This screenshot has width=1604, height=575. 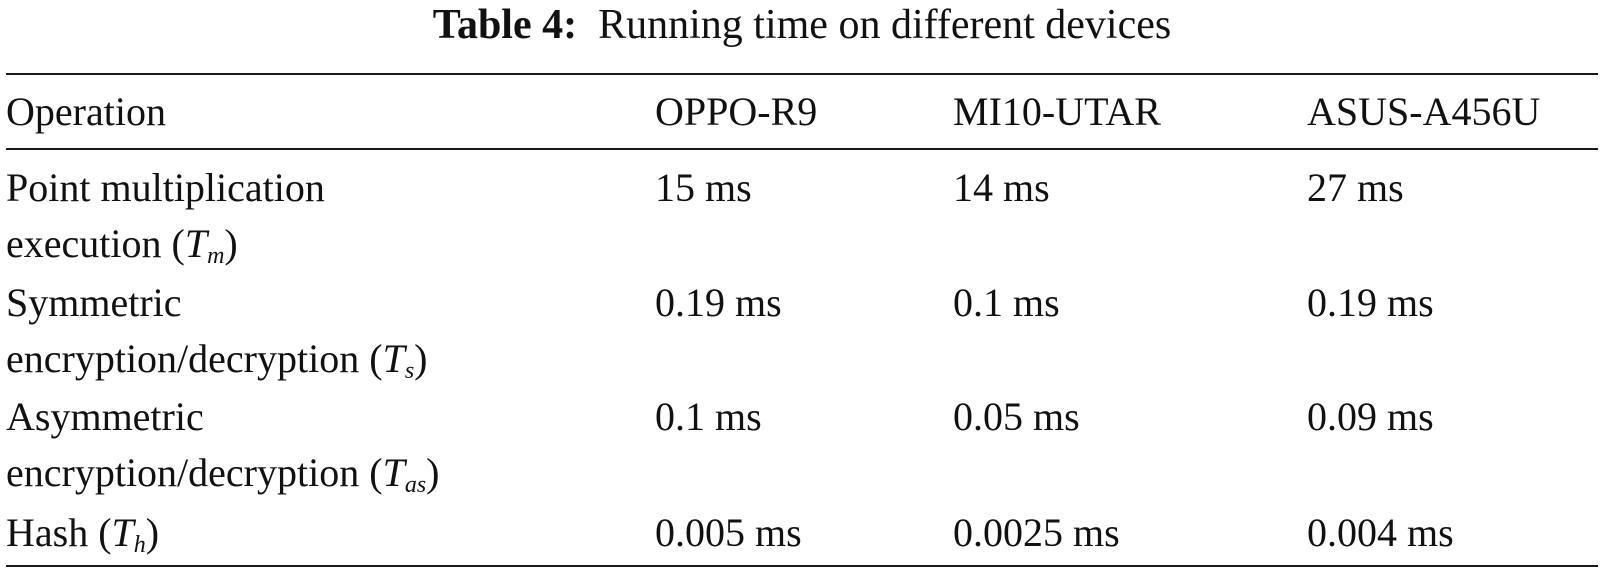 What do you see at coordinates (505, 25) in the screenshot?
I see `caption-label: Table 4:` at bounding box center [505, 25].